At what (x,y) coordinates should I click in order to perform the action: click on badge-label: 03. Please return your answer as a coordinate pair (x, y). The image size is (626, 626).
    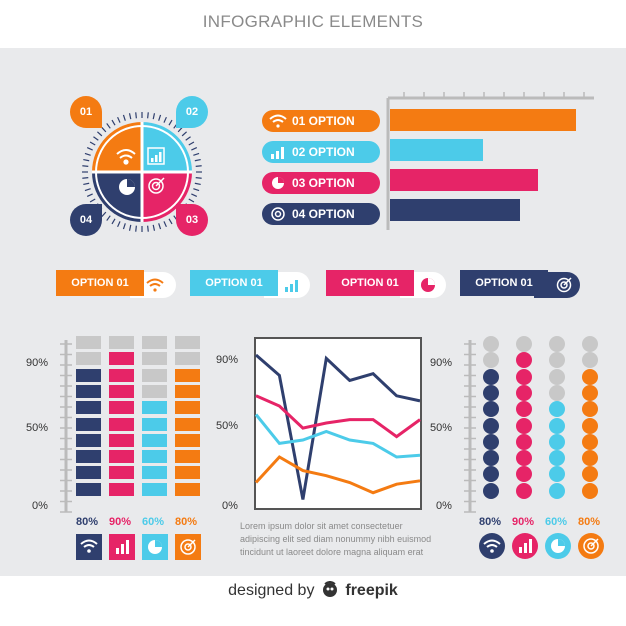
    Looking at the image, I should click on (192, 220).